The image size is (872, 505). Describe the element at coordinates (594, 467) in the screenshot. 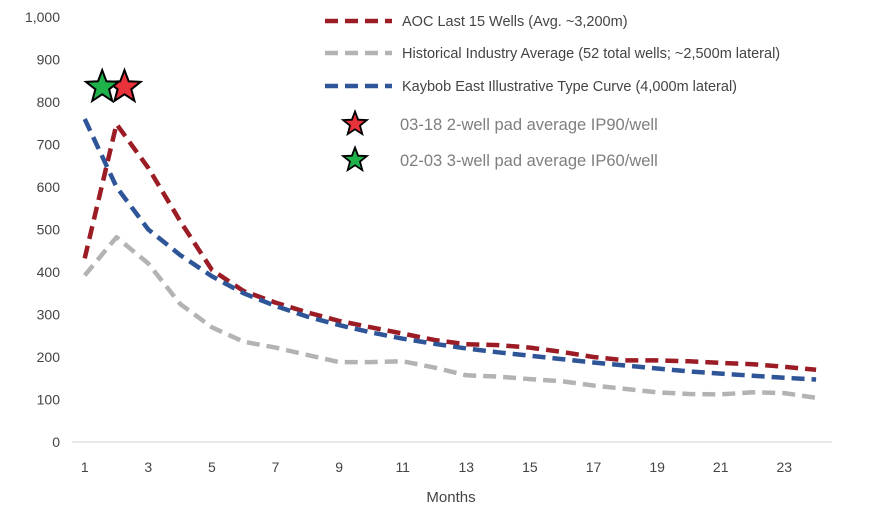

I see `x-tick-label: 17` at that location.